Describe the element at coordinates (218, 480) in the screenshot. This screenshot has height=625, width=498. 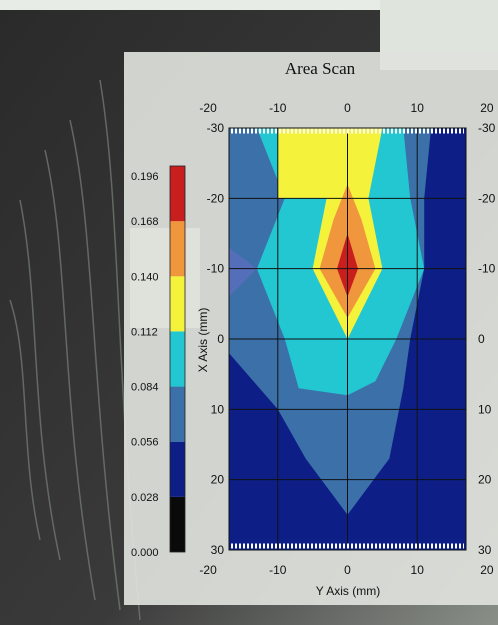
I see `y-tick-label-left: 20` at that location.